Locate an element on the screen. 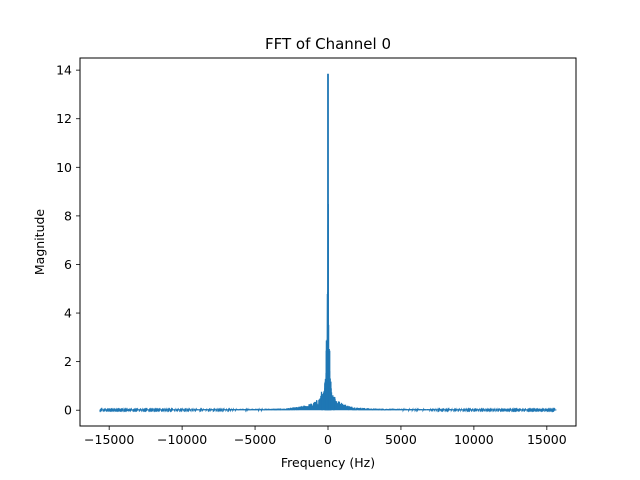 Image resolution: width=640 pixels, height=480 pixels. x-axis-label: Frequency (Hz) is located at coordinates (328, 462).